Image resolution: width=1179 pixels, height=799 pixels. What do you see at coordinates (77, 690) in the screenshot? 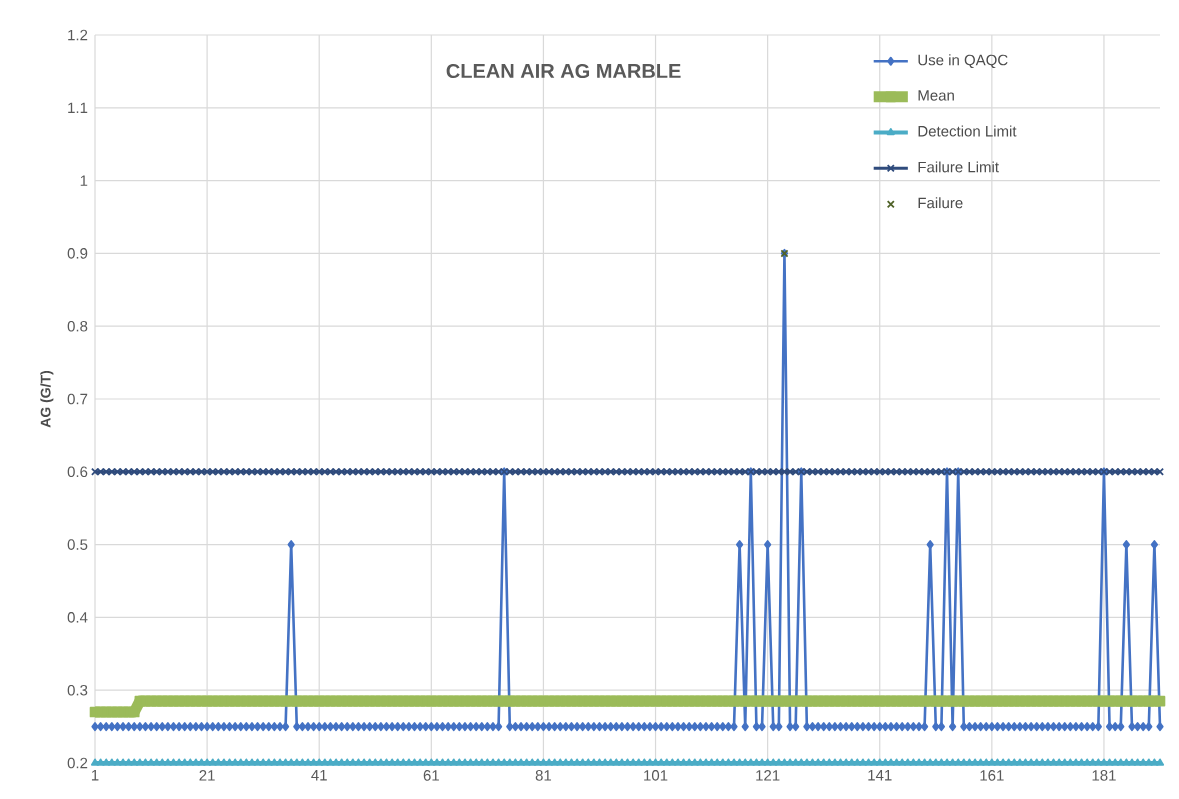
I see `y-tick-label: 0.3` at bounding box center [77, 690].